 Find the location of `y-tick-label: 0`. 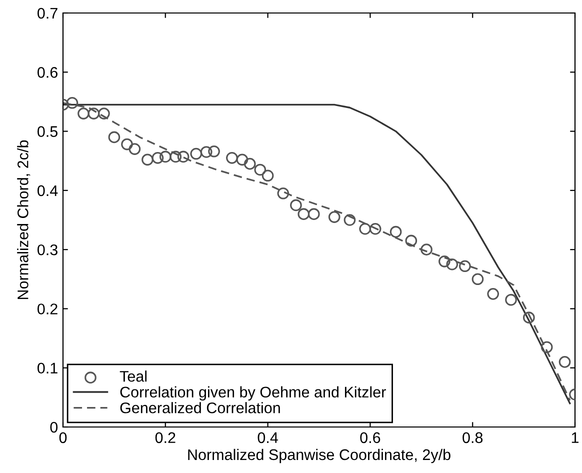

y-tick-label: 0 is located at coordinates (54, 427).